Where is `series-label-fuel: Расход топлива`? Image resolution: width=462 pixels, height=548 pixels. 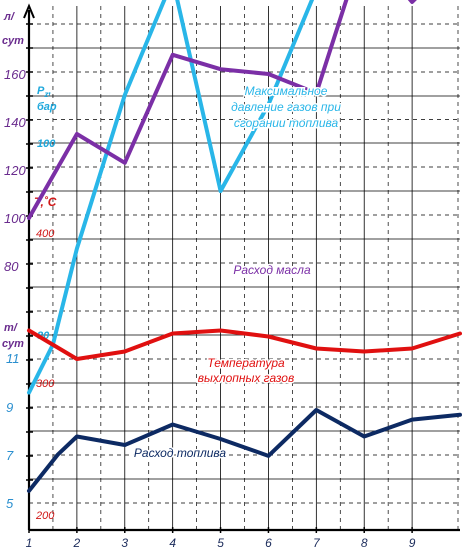
series-label-fuel: Расход топлива is located at coordinates (180, 453).